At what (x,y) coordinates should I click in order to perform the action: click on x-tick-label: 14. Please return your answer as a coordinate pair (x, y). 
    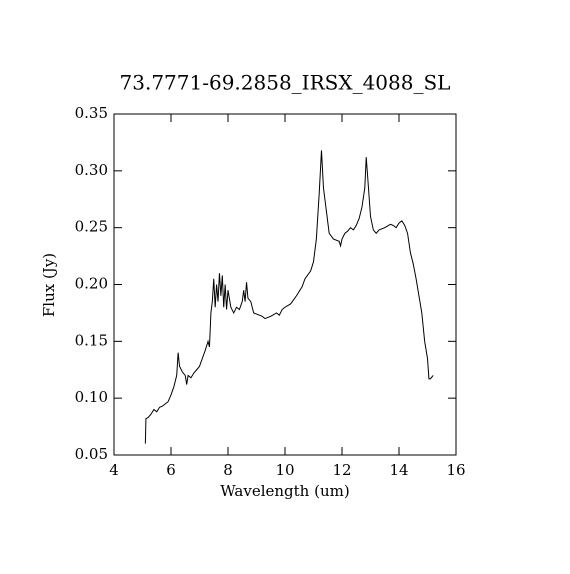
    Looking at the image, I should click on (398, 470).